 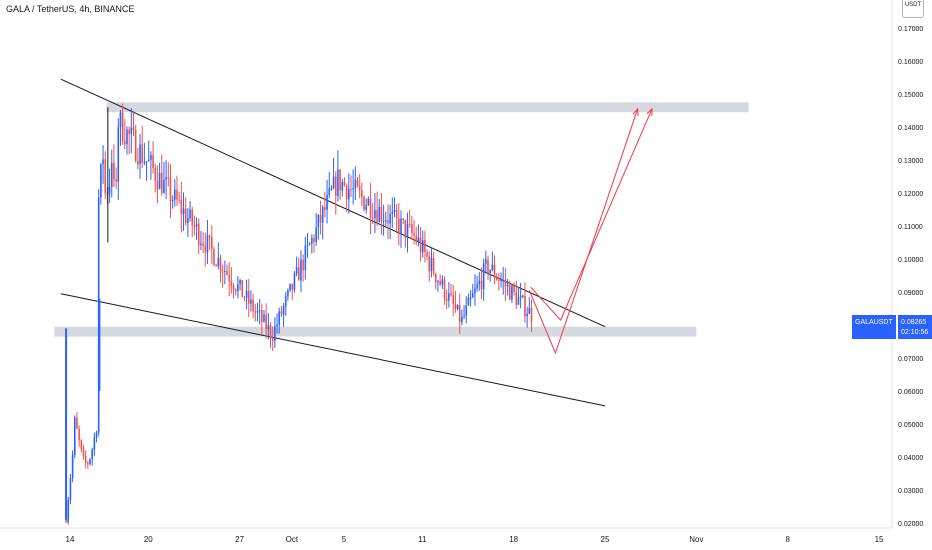 What do you see at coordinates (333, 350) in the screenshot?
I see `trendline-lower` at bounding box center [333, 350].